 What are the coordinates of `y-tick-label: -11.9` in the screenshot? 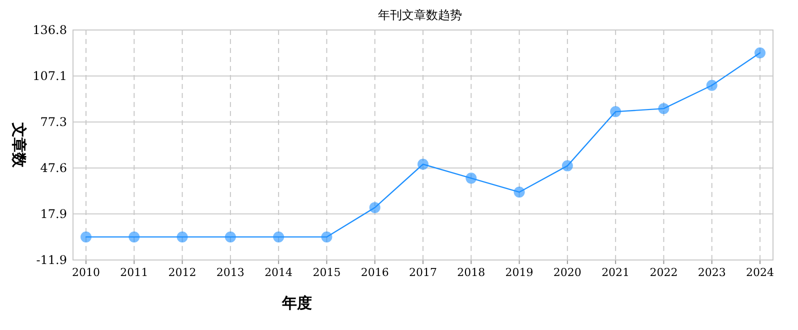 It's located at (51, 260).